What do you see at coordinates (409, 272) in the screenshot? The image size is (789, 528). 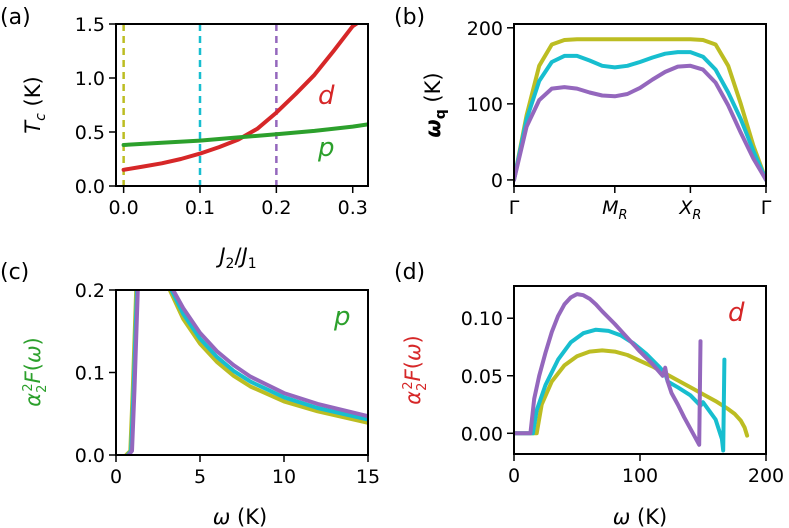 I see `panel-d-label: (d)` at bounding box center [409, 272].